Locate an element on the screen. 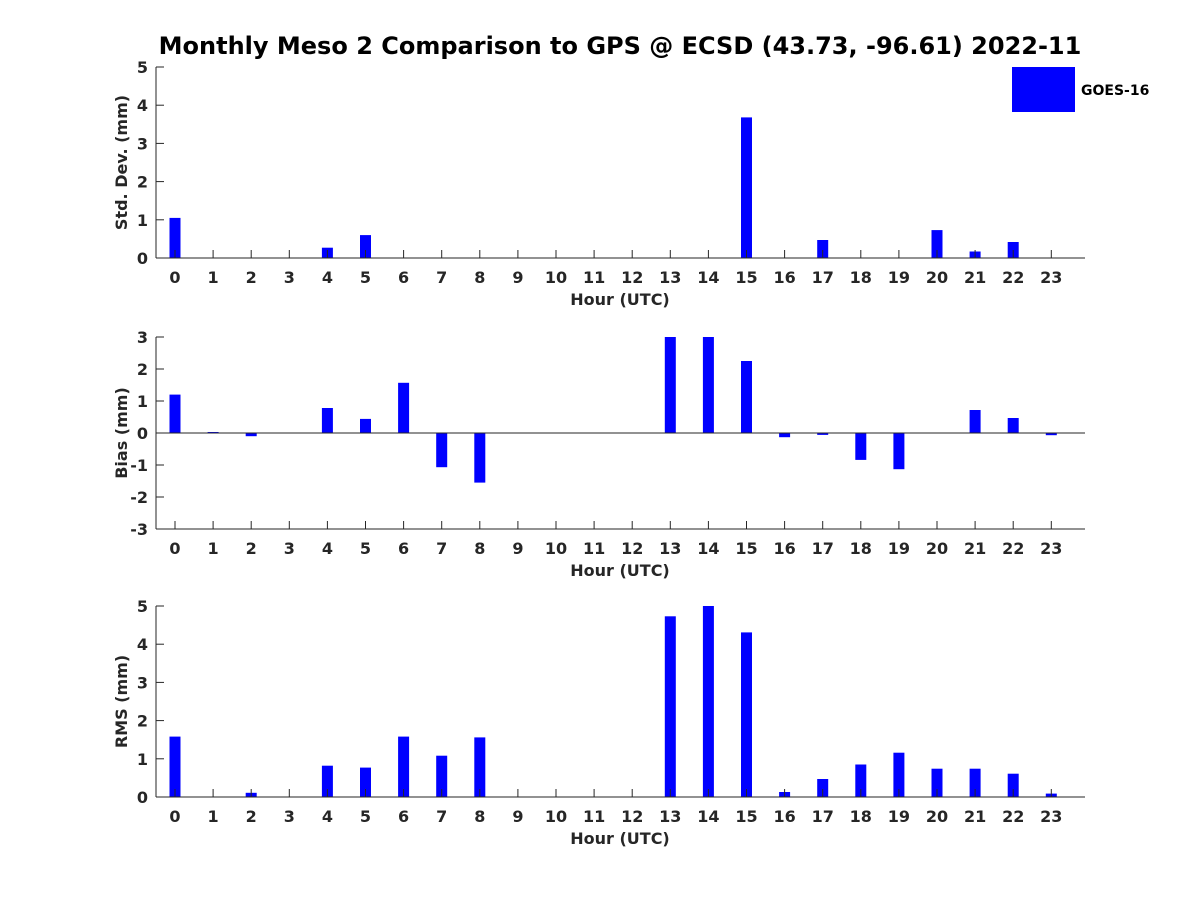 This screenshot has height=900, width=1200. y-tick-label: -3 is located at coordinates (139, 529).